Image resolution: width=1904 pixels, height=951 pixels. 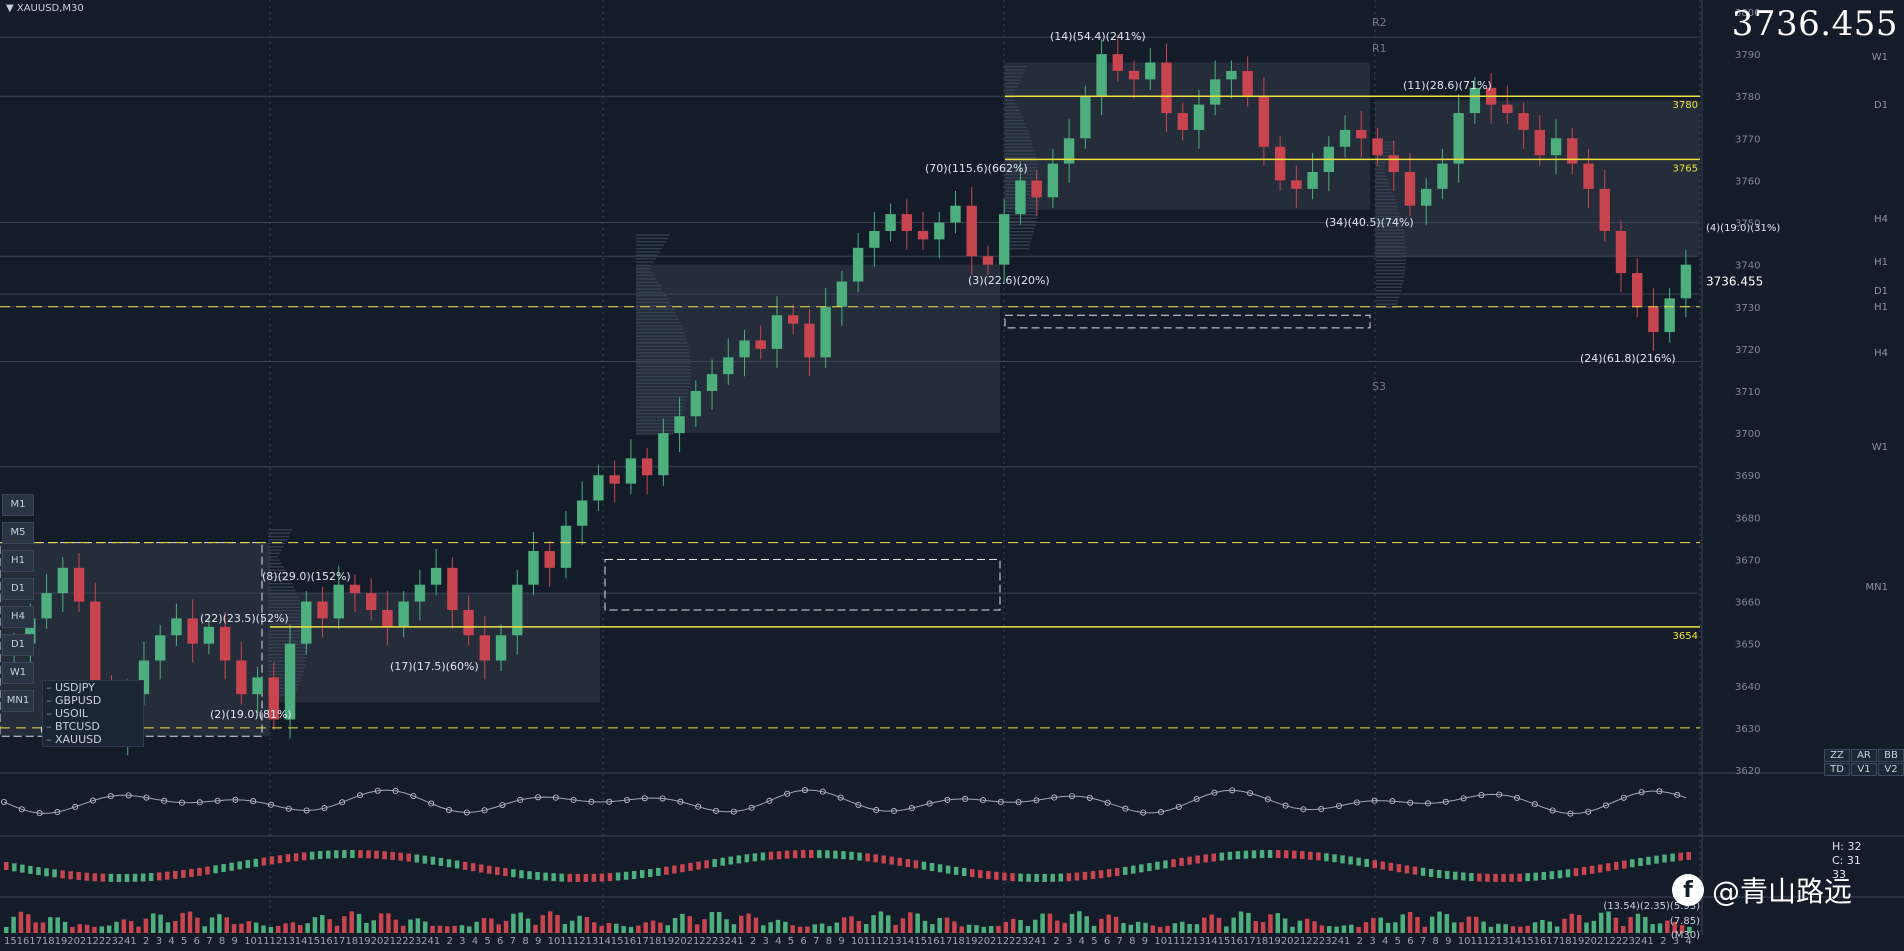 I want to click on current-price-display: 3736.455, so click(x=1814, y=24).